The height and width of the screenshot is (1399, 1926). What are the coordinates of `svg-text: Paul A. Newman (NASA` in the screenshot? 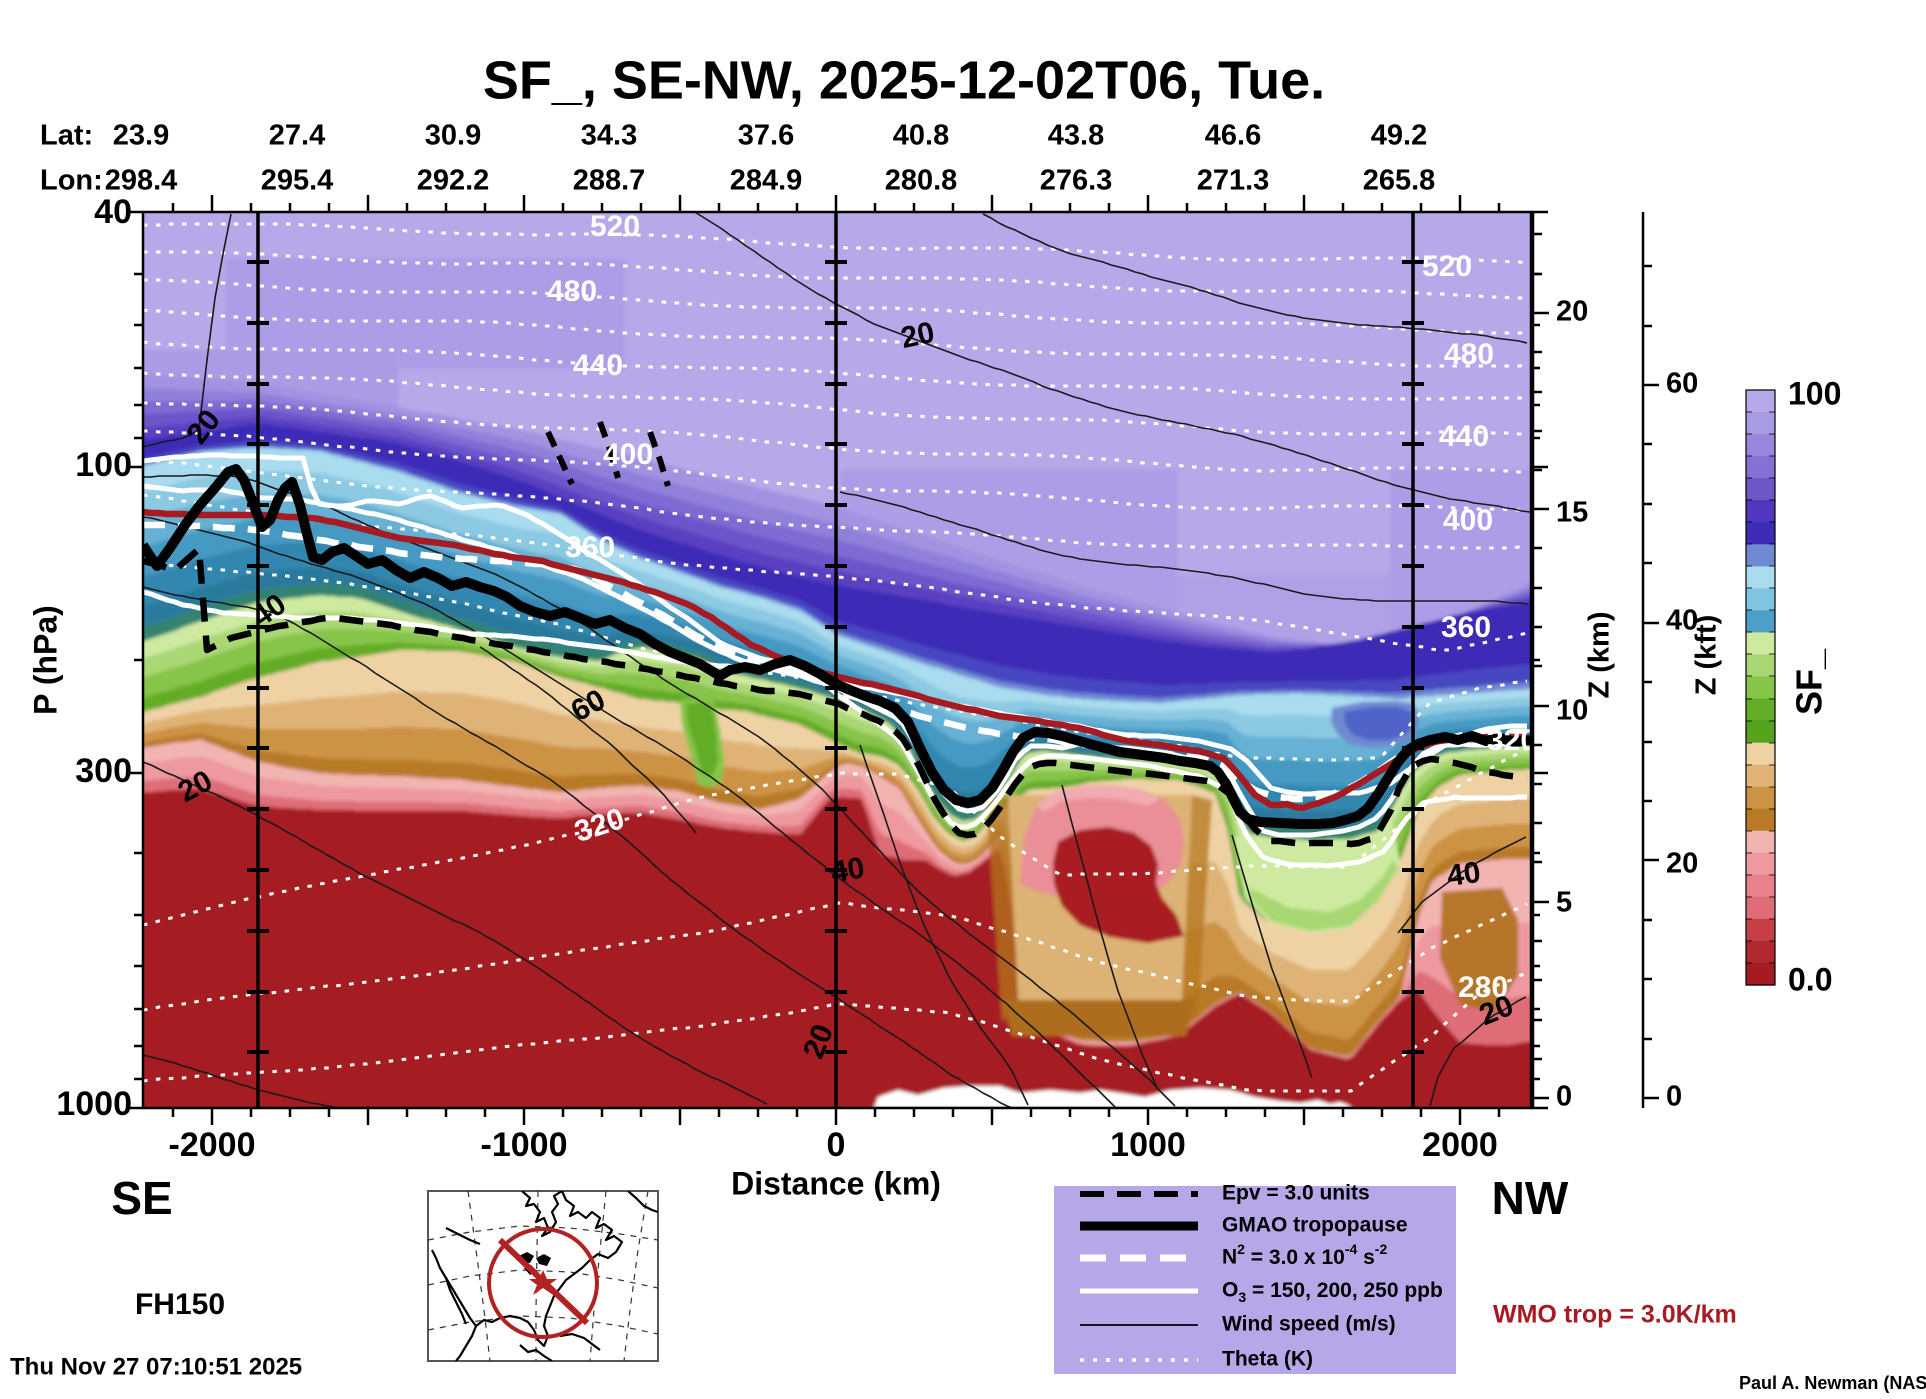 It's located at (1832, 1383).